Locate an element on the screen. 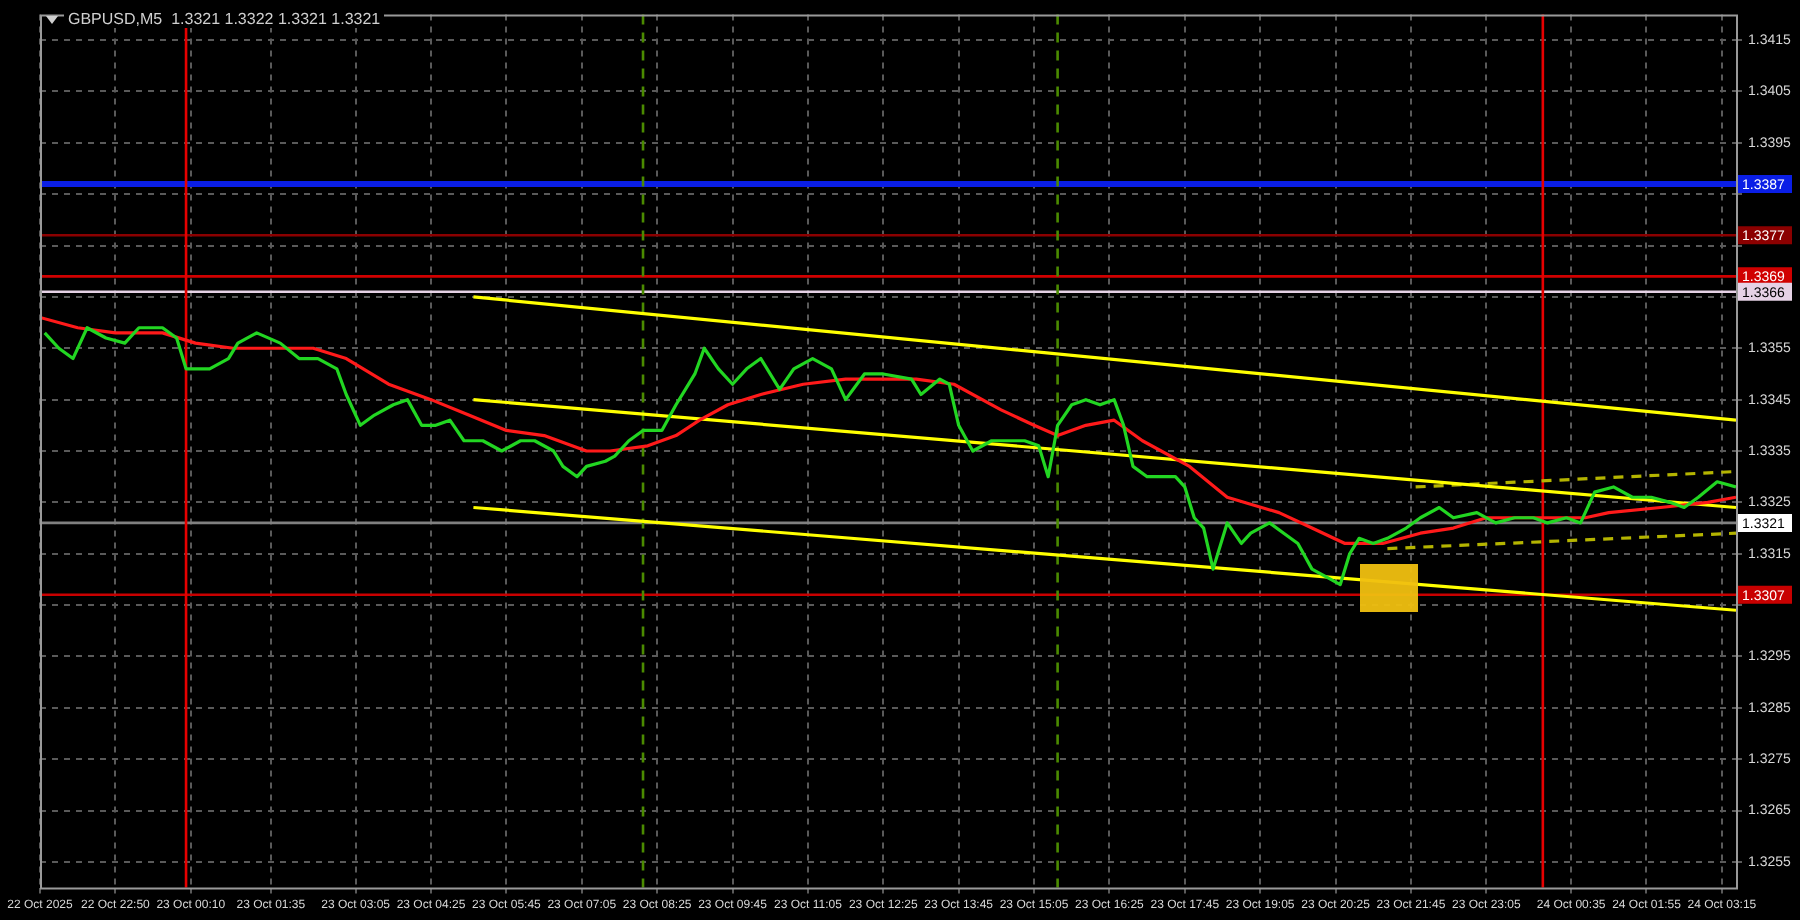 The width and height of the screenshot is (1800, 920). chart-title: GBPUSD,M5 1.3321 1.3322 1.3321 1.3321 is located at coordinates (224, 19).